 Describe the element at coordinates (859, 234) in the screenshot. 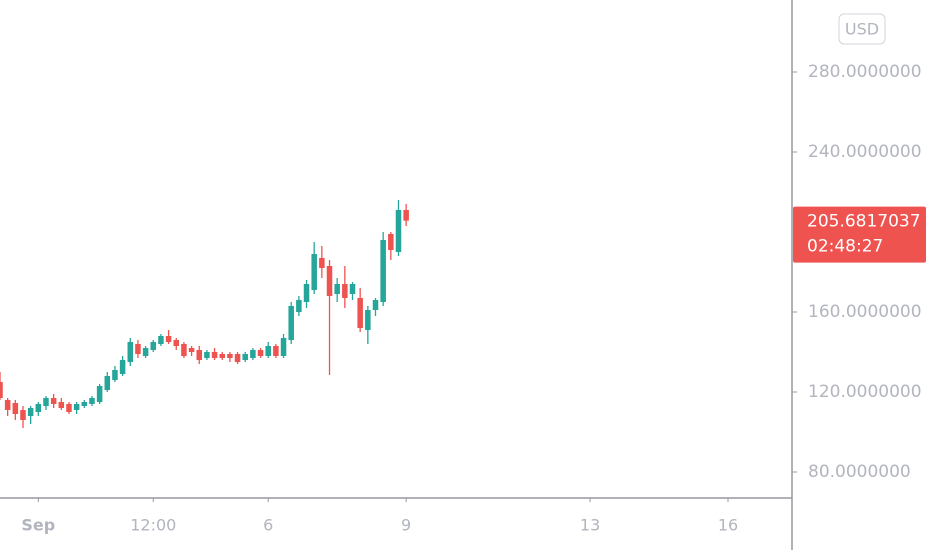

I see `last-price-box` at that location.